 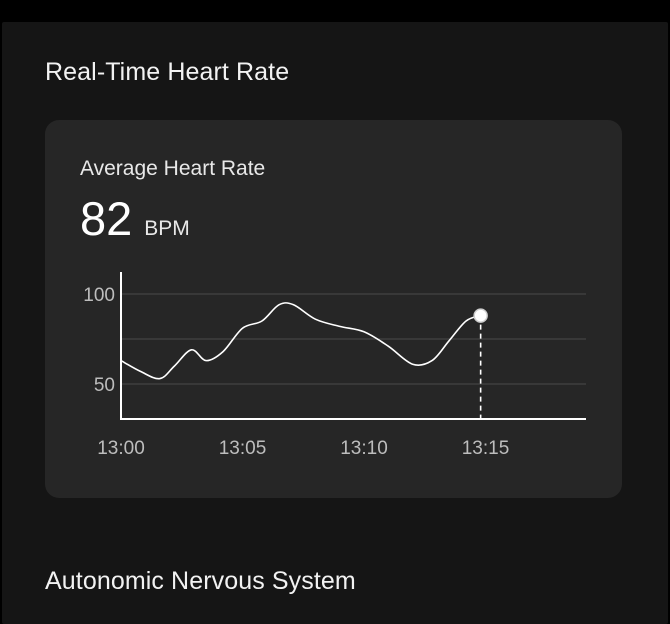 What do you see at coordinates (173, 168) in the screenshot?
I see `average-heart-rate-label: Average Heart Rate` at bounding box center [173, 168].